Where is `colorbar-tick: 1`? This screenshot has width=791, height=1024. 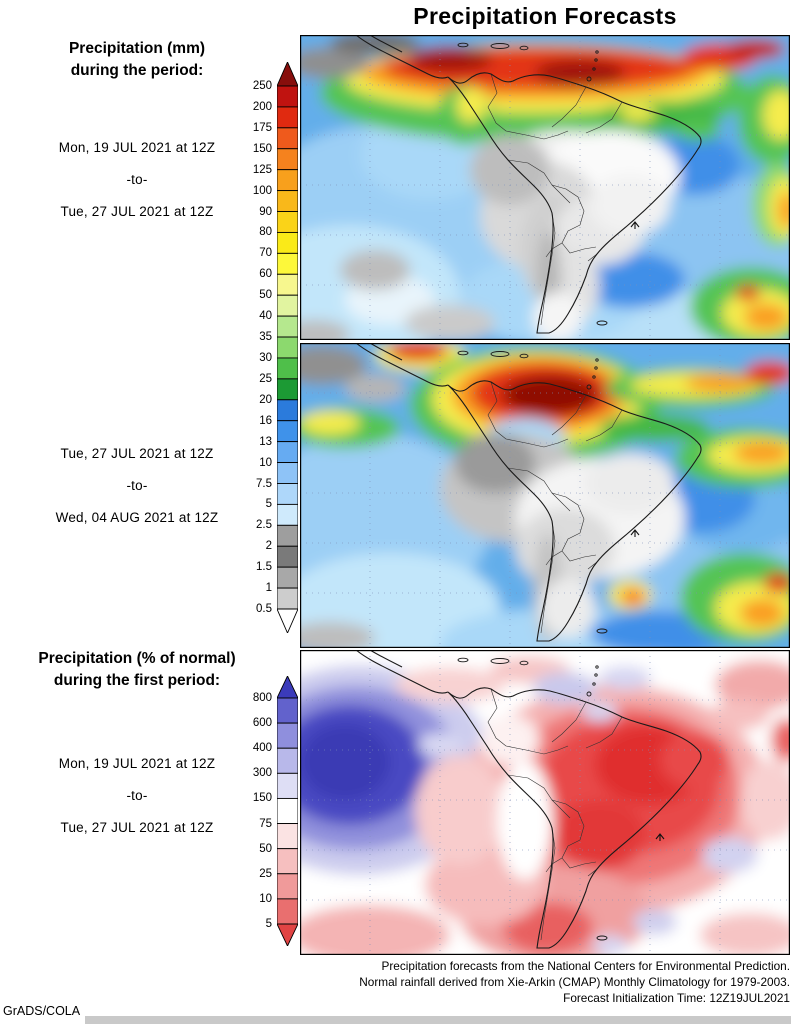 colorbar-tick: 1 is located at coordinates (268, 588).